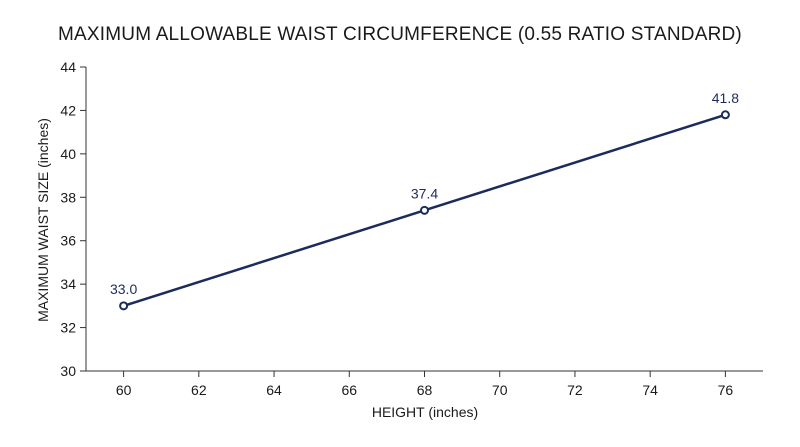 This screenshot has width=800, height=447. What do you see at coordinates (68, 371) in the screenshot?
I see `y-tick-label: 30` at bounding box center [68, 371].